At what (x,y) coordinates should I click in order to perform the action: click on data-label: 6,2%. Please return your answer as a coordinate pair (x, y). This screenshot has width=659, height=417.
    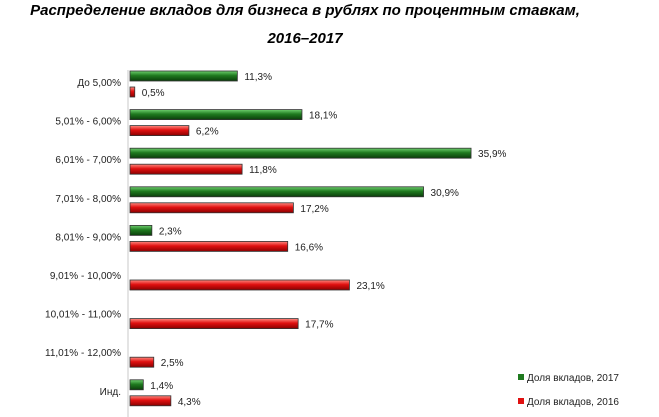
    Looking at the image, I should click on (207, 132).